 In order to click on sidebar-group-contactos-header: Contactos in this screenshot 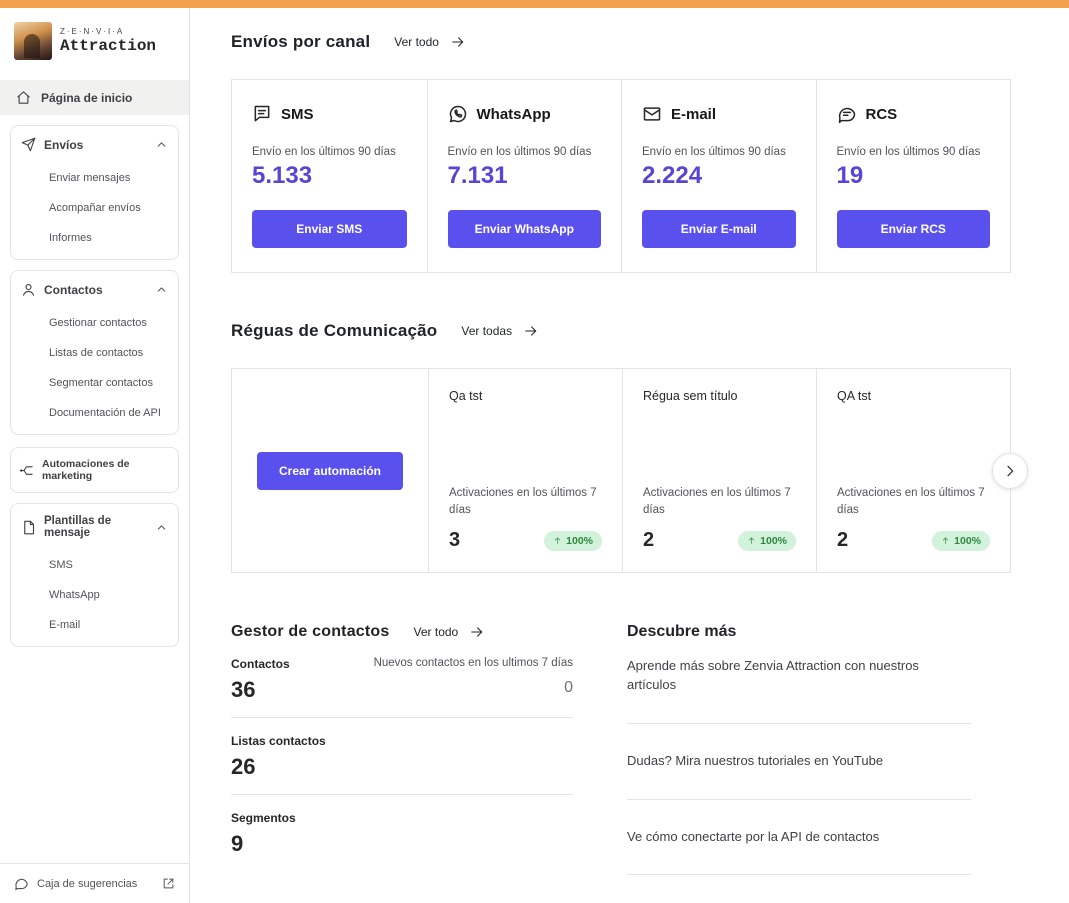, I will do `click(94, 289)`.